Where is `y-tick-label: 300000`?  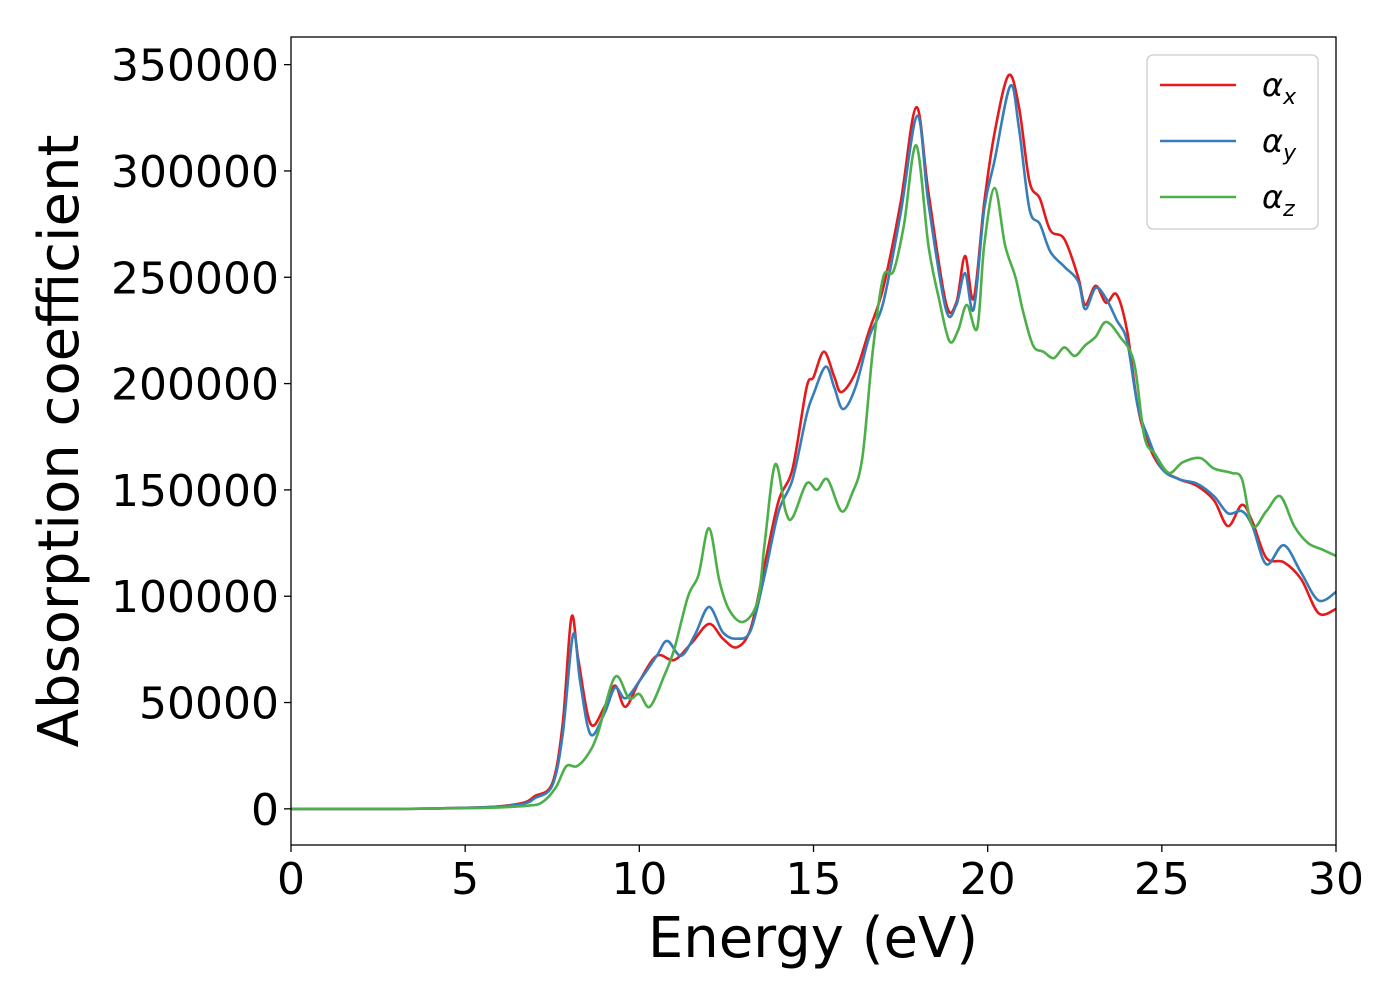 y-tick-label: 300000 is located at coordinates (195, 172).